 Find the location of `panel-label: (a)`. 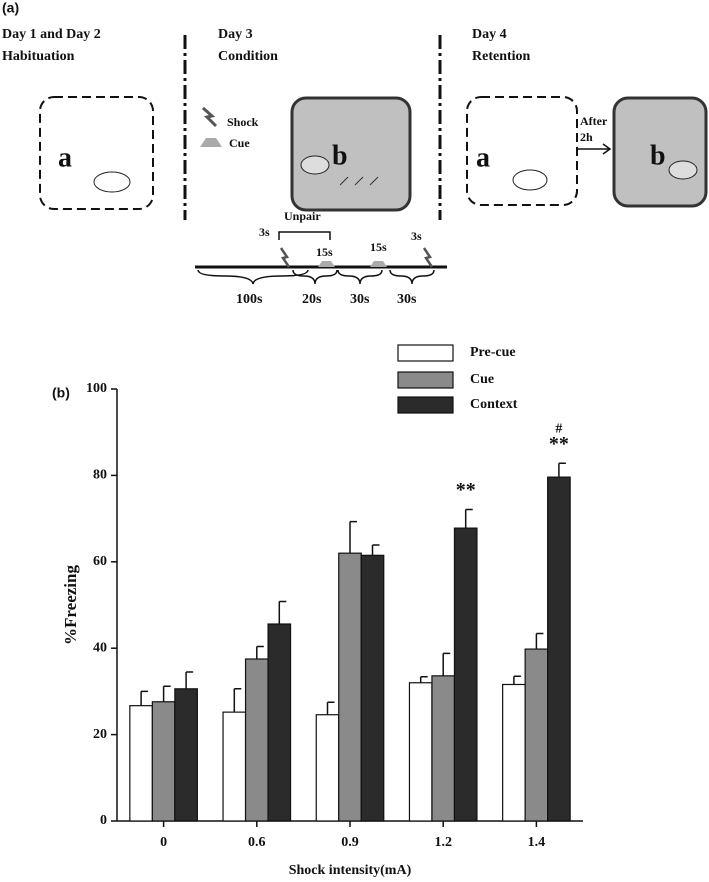

panel-label: (a) is located at coordinates (10, 8).